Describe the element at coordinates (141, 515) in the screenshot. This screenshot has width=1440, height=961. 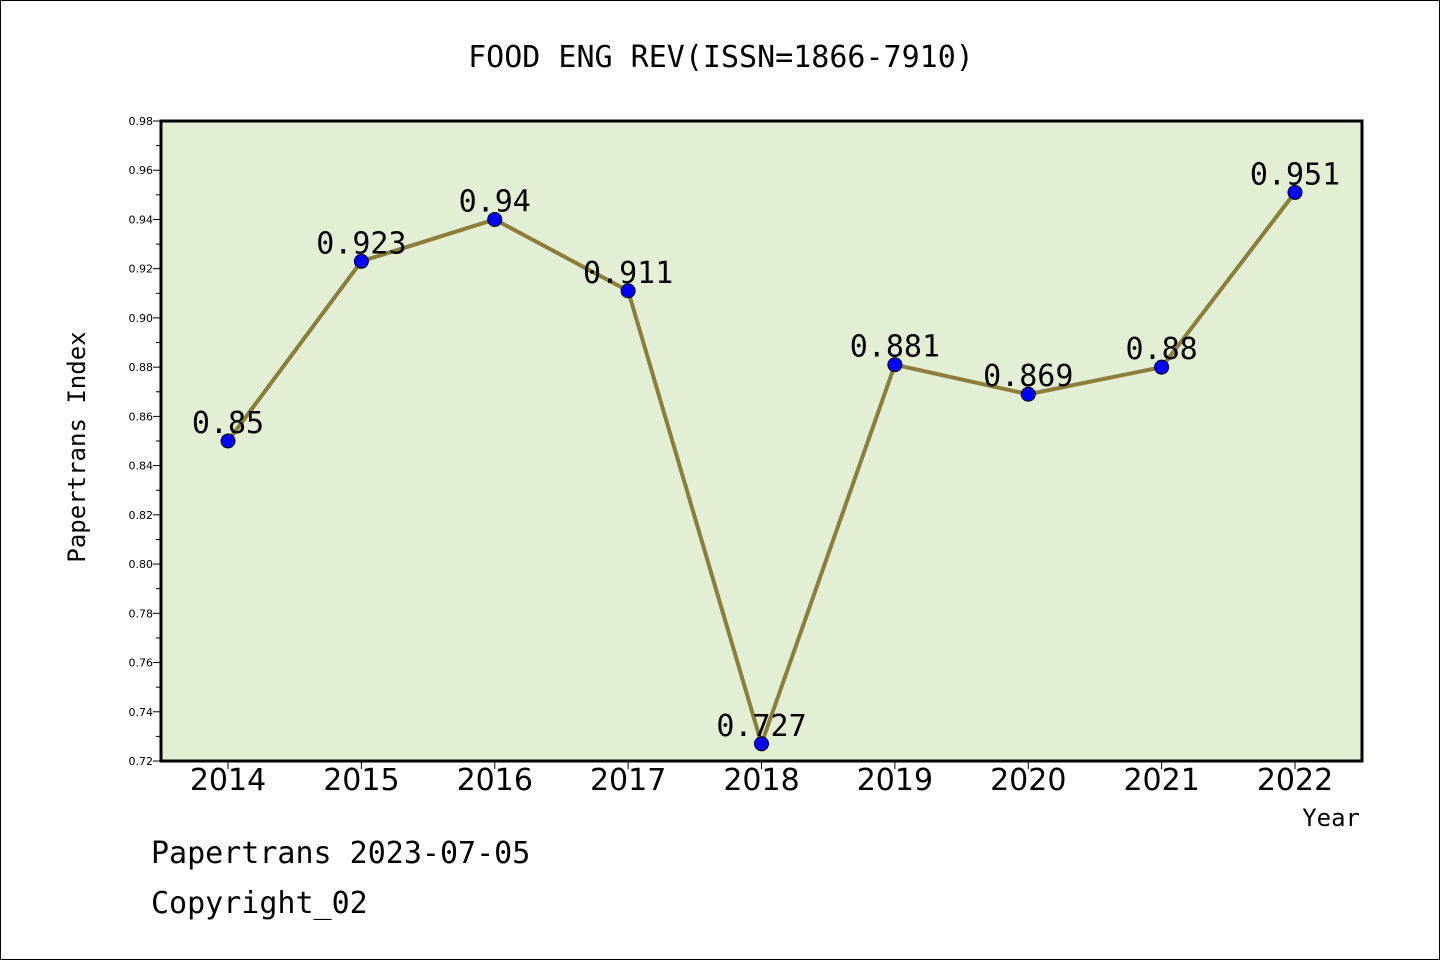
I see `y-tick-label: 0.82` at that location.